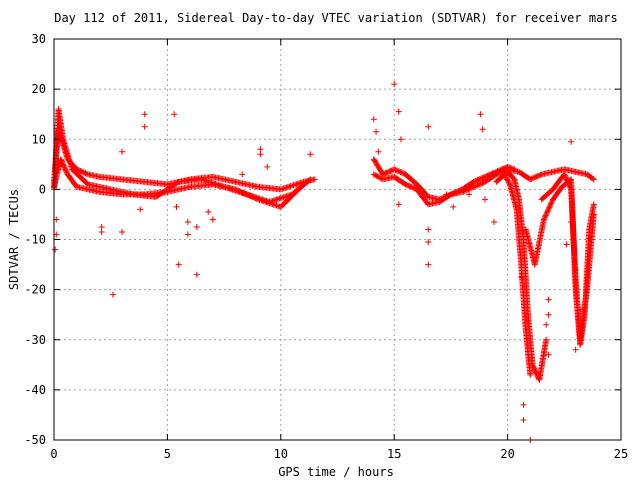  Describe the element at coordinates (39, 89) in the screenshot. I see `y-tick-label: 20` at that location.